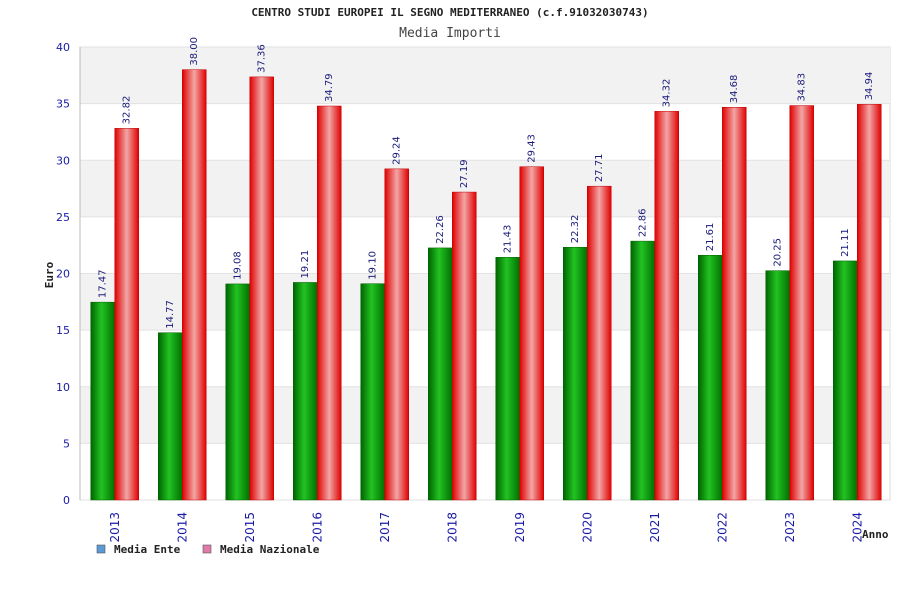 This screenshot has width=900, height=600. What do you see at coordinates (734, 89) in the screenshot?
I see `data-label: 34.68` at bounding box center [734, 89].